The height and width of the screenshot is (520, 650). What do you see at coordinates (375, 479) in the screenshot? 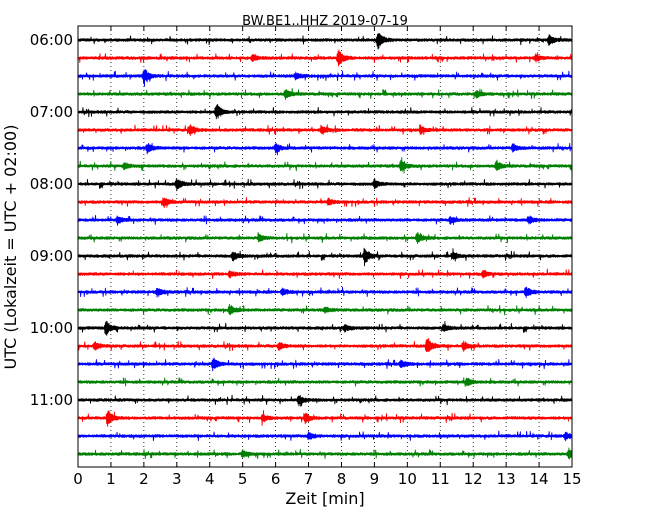
I see `x-tick-label: 9` at bounding box center [375, 479].